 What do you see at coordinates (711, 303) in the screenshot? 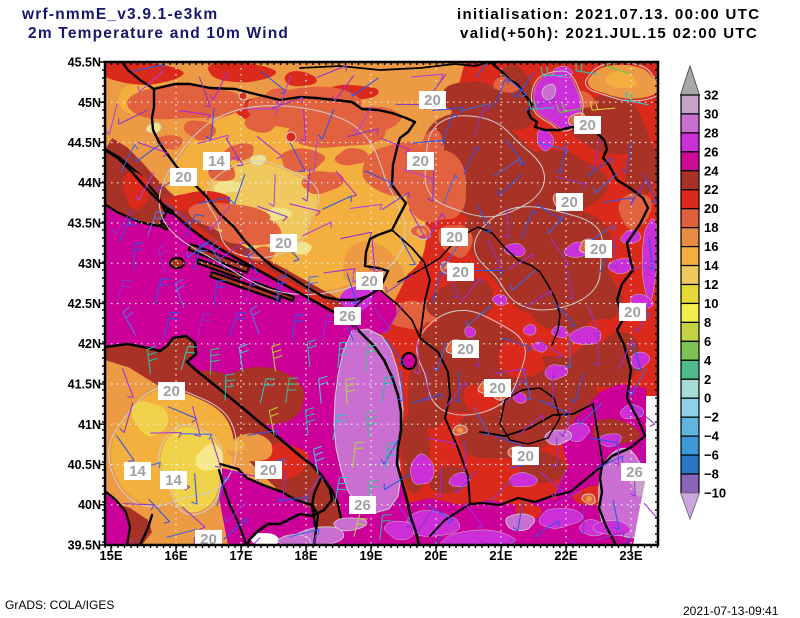
I see `svg-text: 10` at bounding box center [711, 303].